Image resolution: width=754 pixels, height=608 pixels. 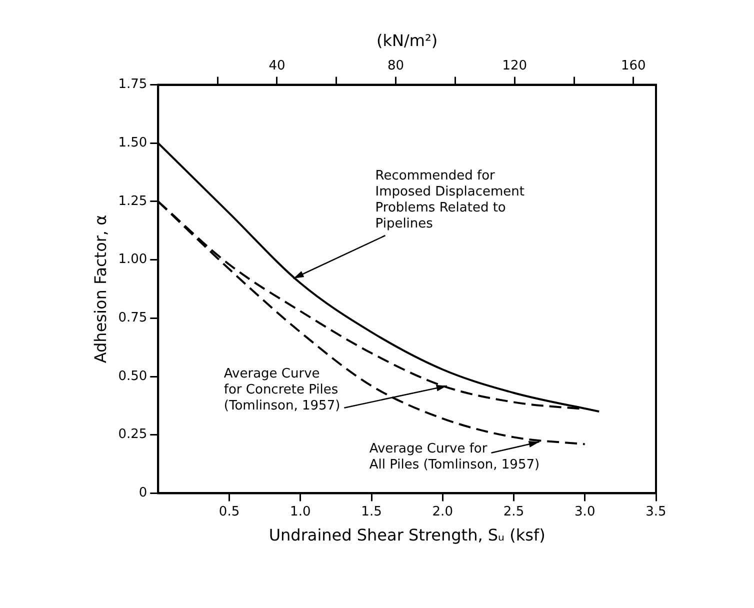 I want to click on y-tick-label: 0, so click(x=143, y=493).